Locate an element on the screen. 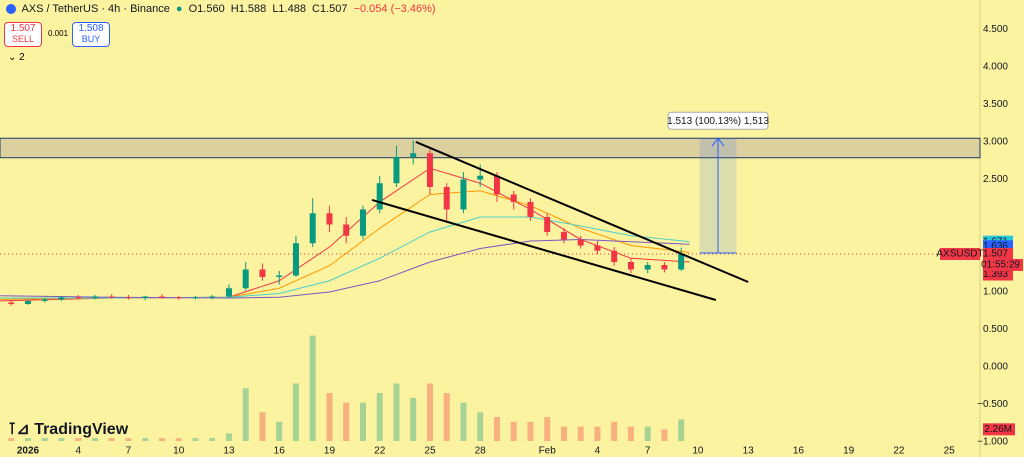 Image resolution: width=1024 pixels, height=457 pixels. spread: 0.001 is located at coordinates (58, 33).